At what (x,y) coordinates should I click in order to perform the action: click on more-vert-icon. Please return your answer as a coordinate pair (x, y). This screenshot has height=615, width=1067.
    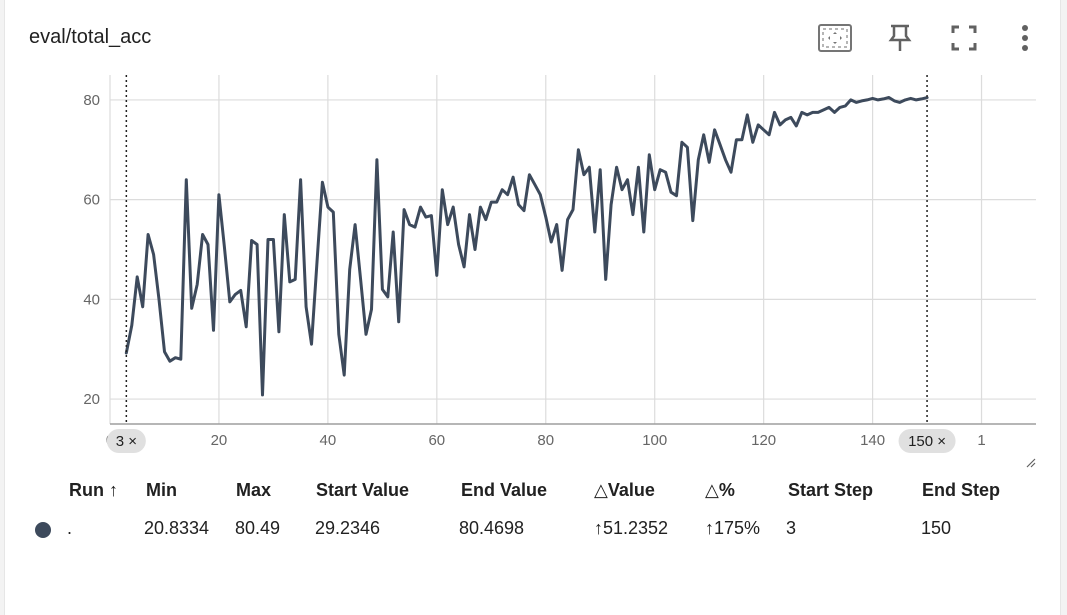
    Looking at the image, I should click on (1025, 38).